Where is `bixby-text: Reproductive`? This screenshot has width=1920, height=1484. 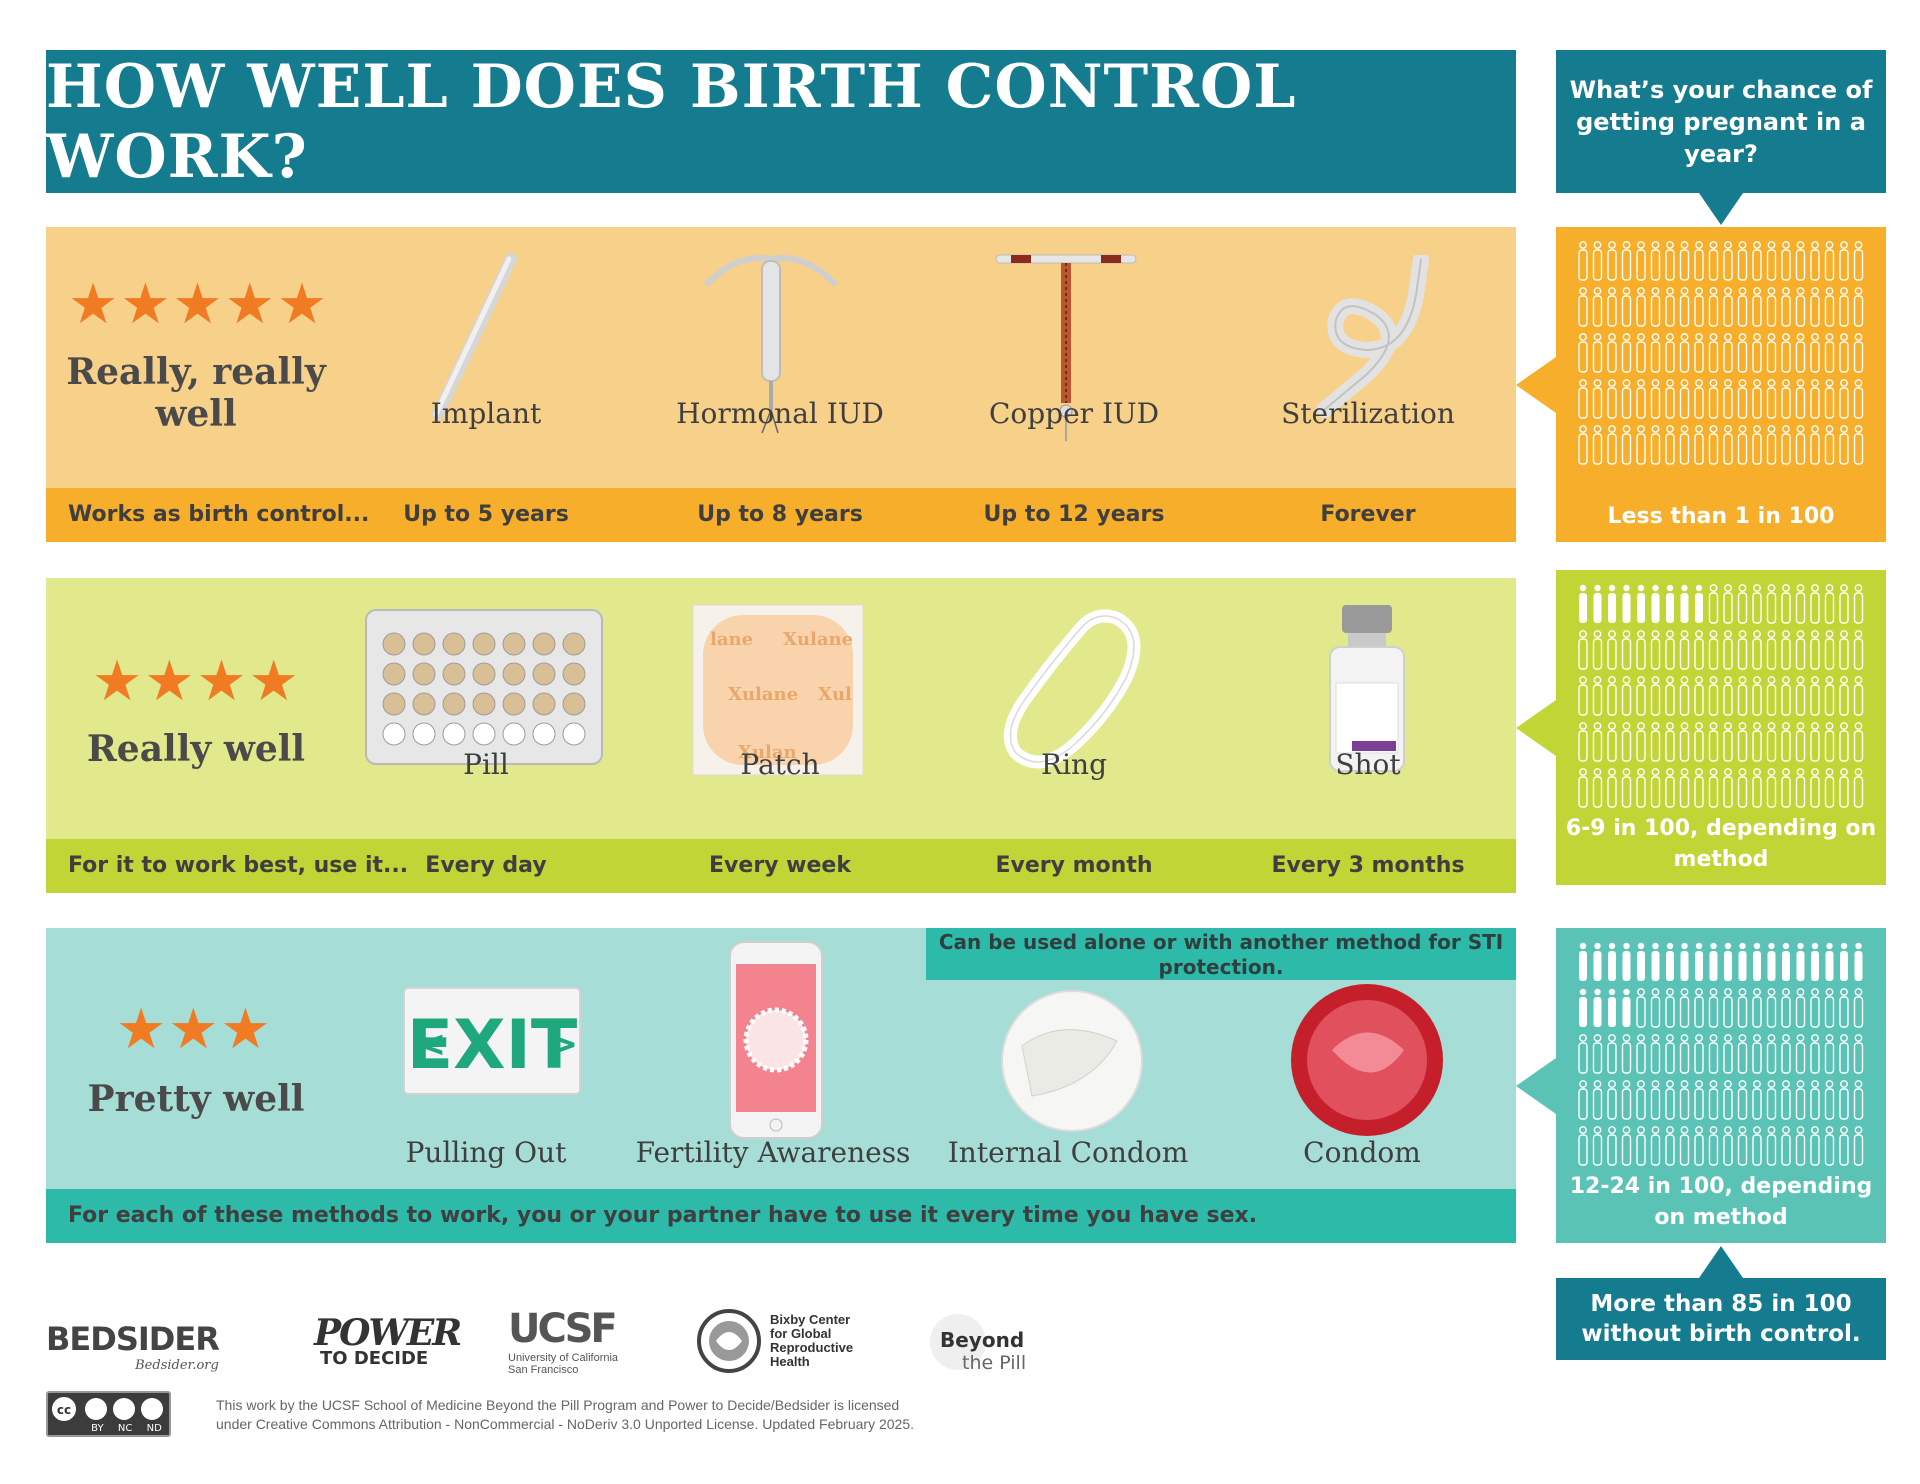 bixby-text: Reproductive is located at coordinates (812, 1347).